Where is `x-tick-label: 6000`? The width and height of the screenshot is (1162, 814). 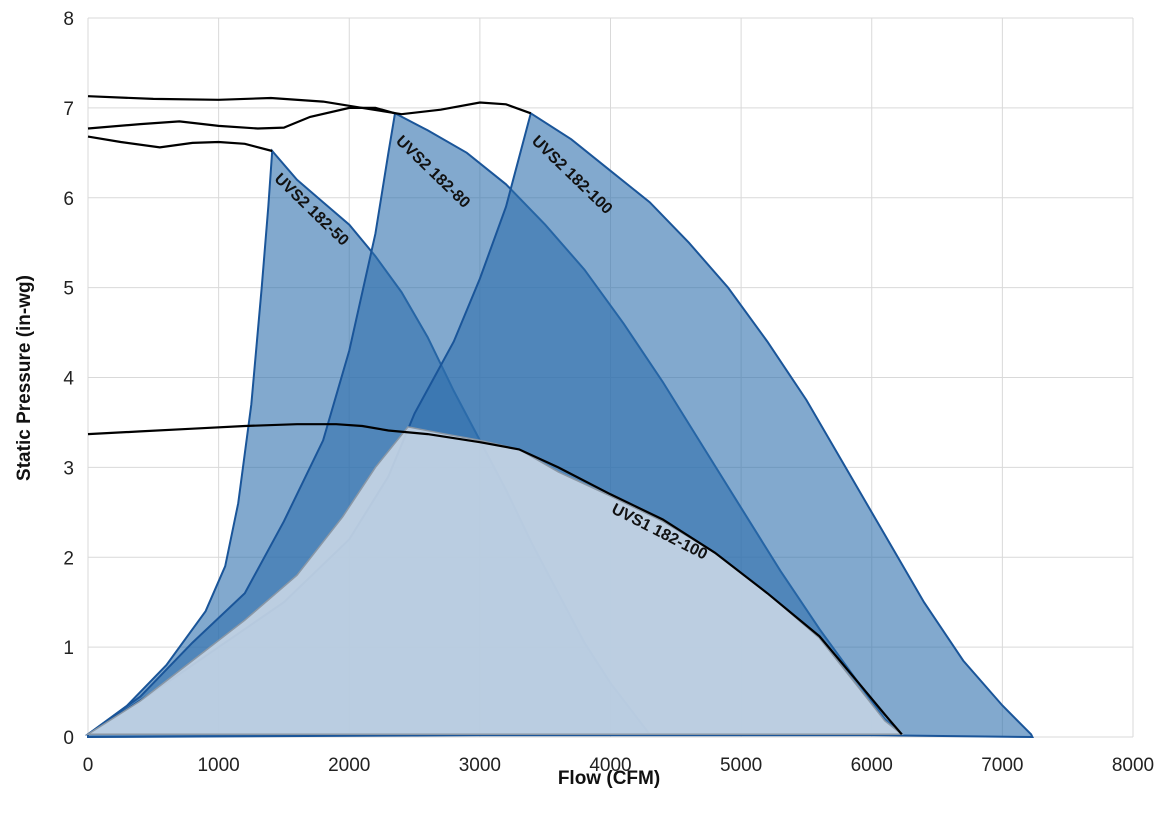 x-tick-label: 6000 is located at coordinates (872, 765).